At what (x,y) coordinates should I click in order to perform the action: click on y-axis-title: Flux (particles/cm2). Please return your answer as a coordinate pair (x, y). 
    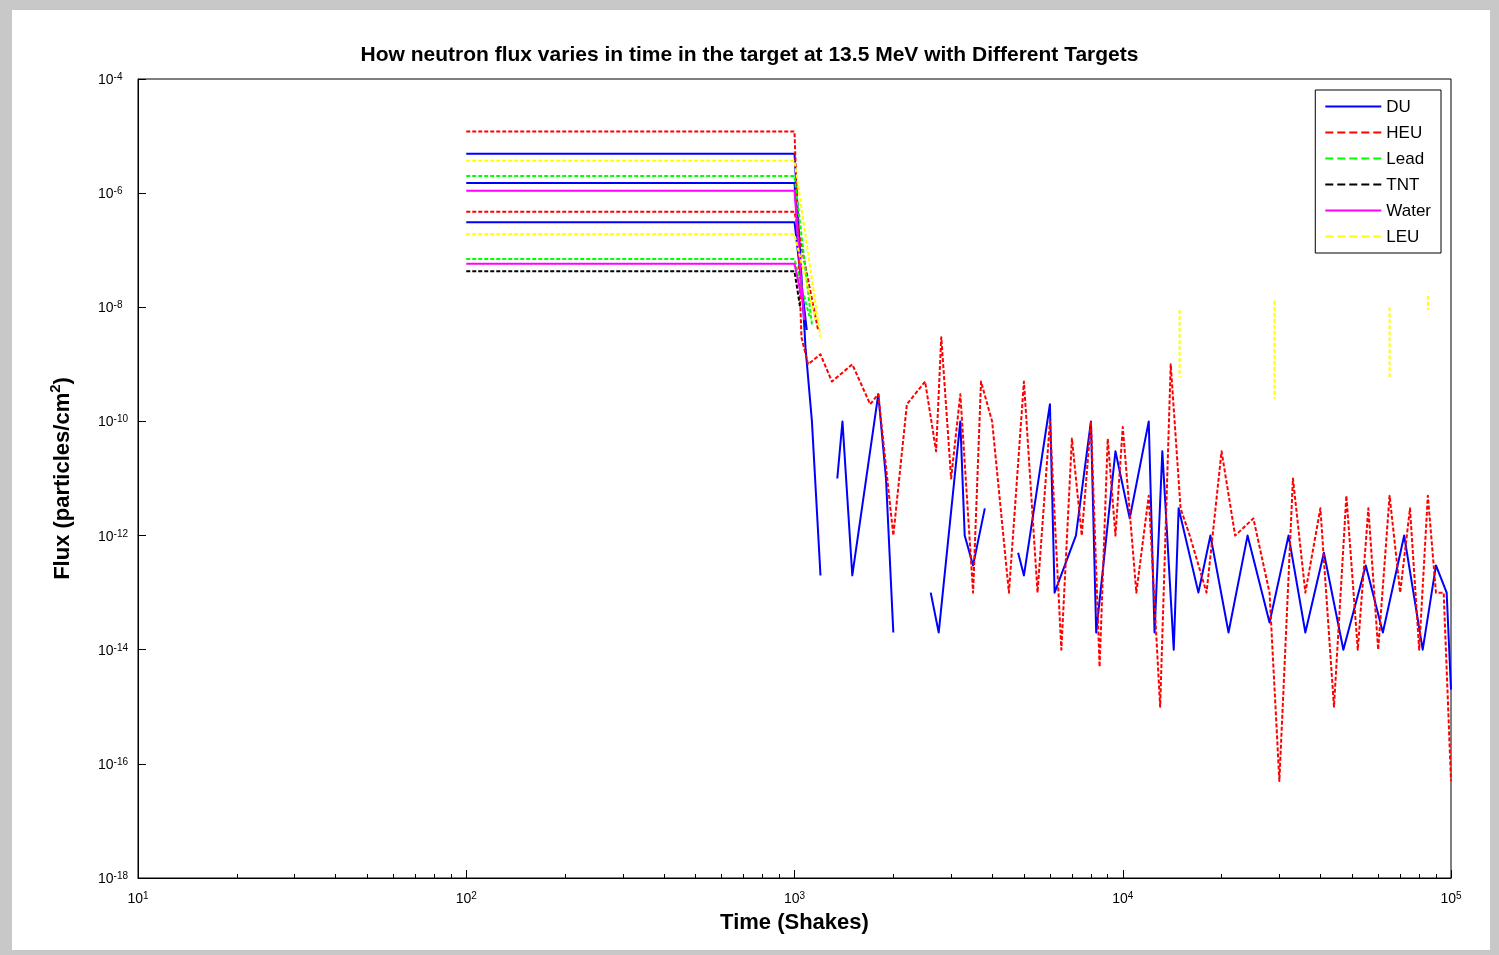
    Looking at the image, I should click on (60, 478).